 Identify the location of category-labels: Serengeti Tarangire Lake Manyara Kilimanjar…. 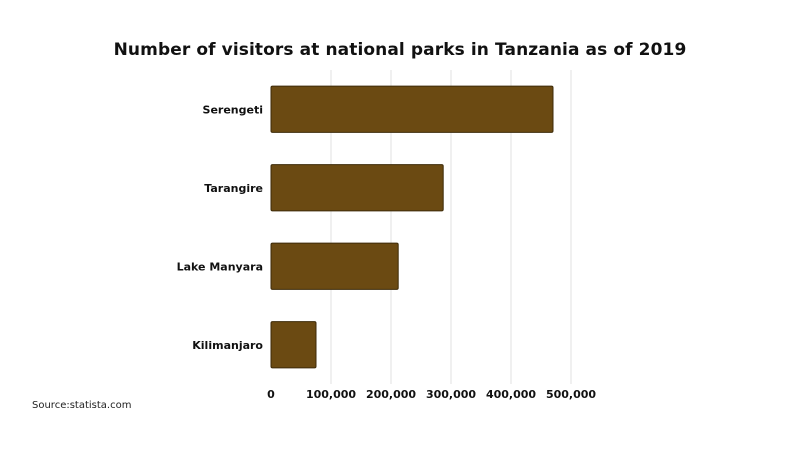
(220, 227).